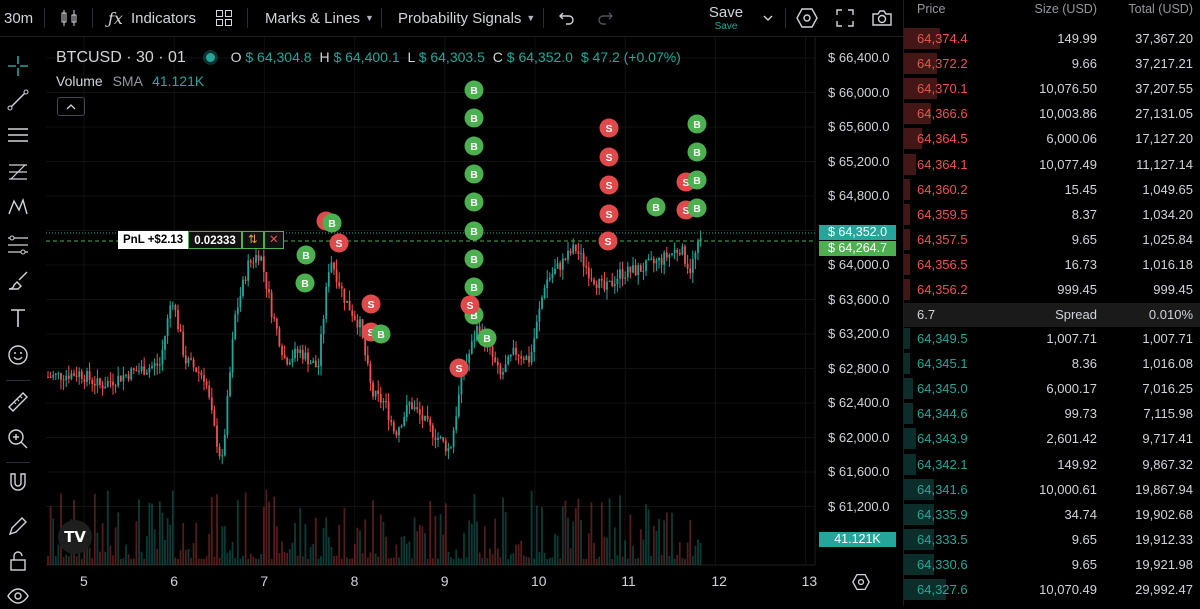 The height and width of the screenshot is (609, 1200). I want to click on crosshair-icon, so click(18, 66).